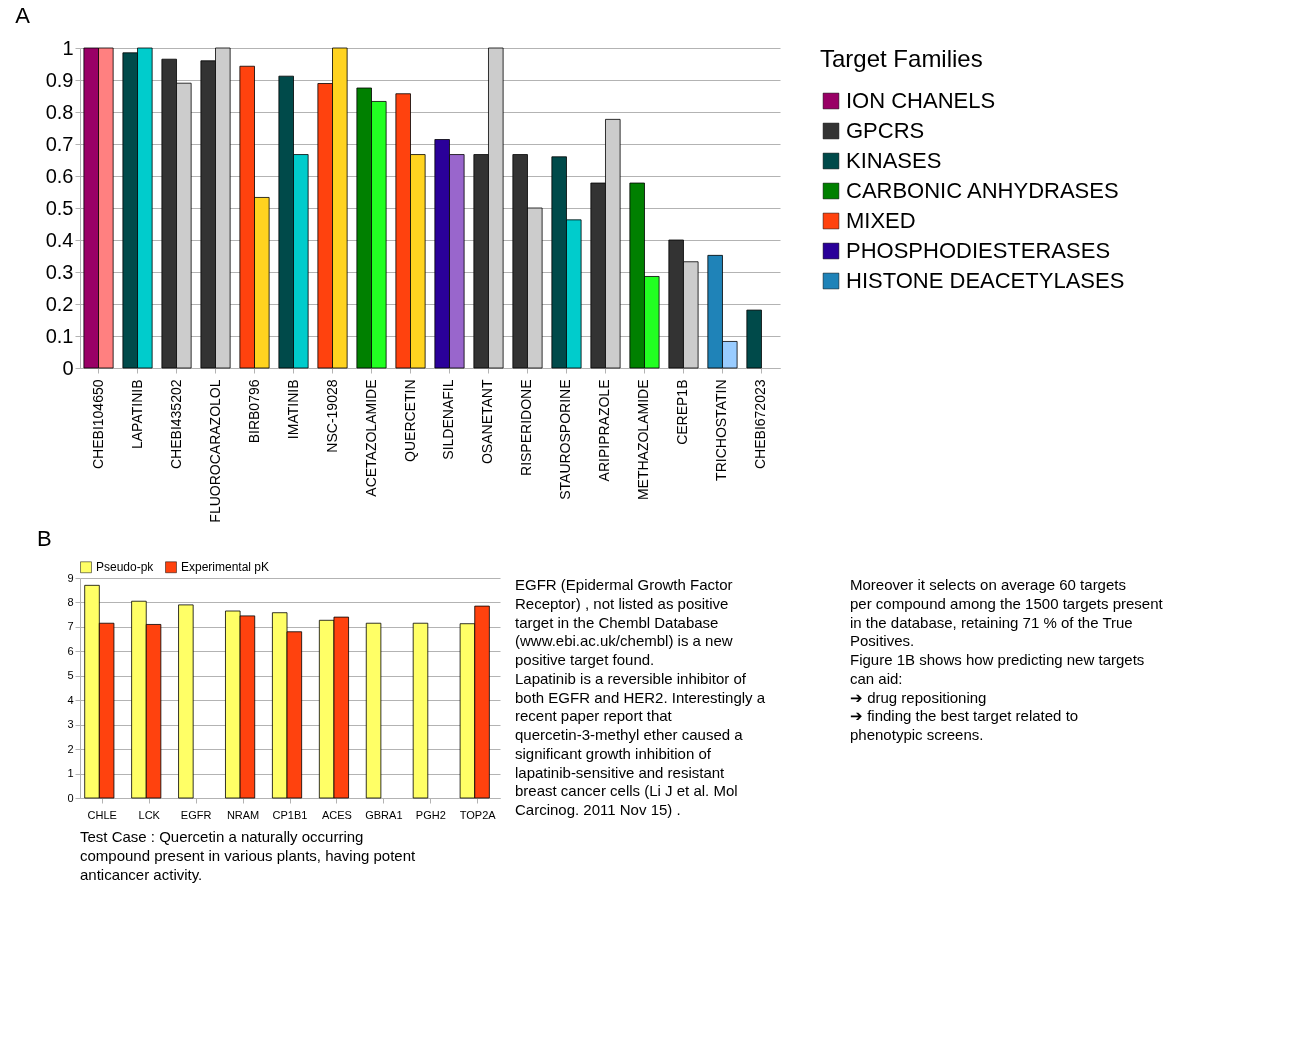 The image size is (1289, 1060). Describe the element at coordinates (640, 743) in the screenshot. I see `text: Lapatinib is a reversible inhibitor of both EGFR and HER2. Interestingly a recent paper report that quercetin-3-methyl ether caused a significant growth inhibition of lapatinib-sensitive and resistant breast cancer cells (Li J et al. Mol Carcinog. 2011 Nov 15) .` at that location.